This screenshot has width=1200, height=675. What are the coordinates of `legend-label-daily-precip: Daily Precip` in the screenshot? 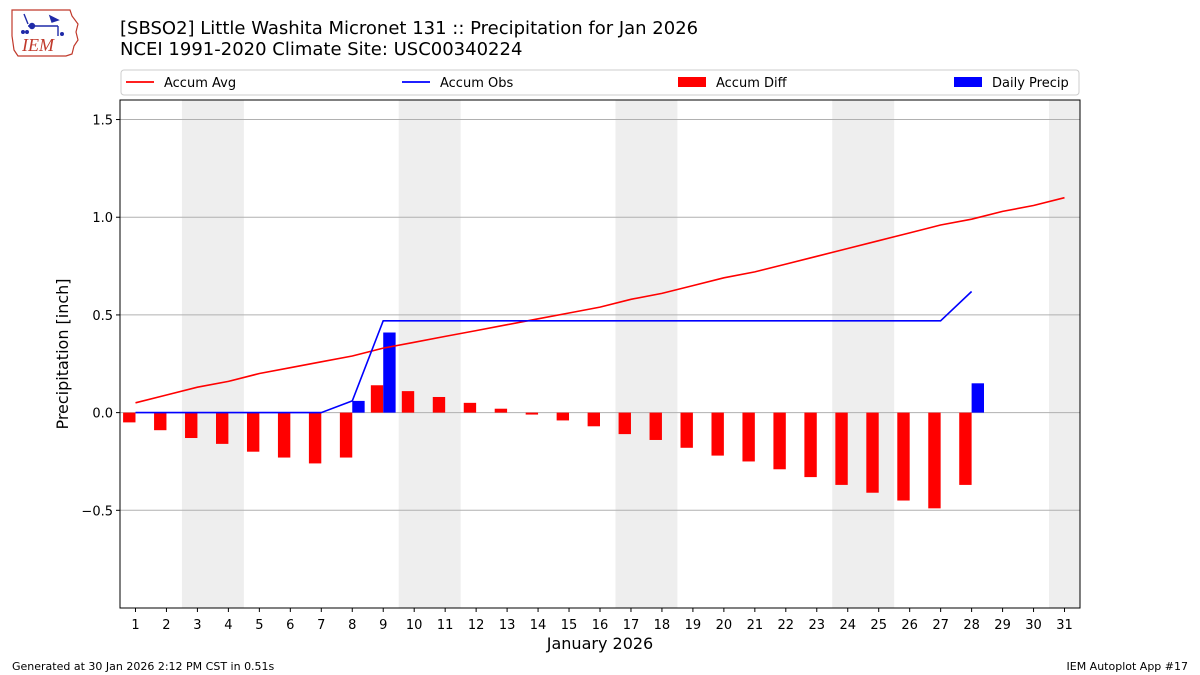 It's located at (1030, 83).